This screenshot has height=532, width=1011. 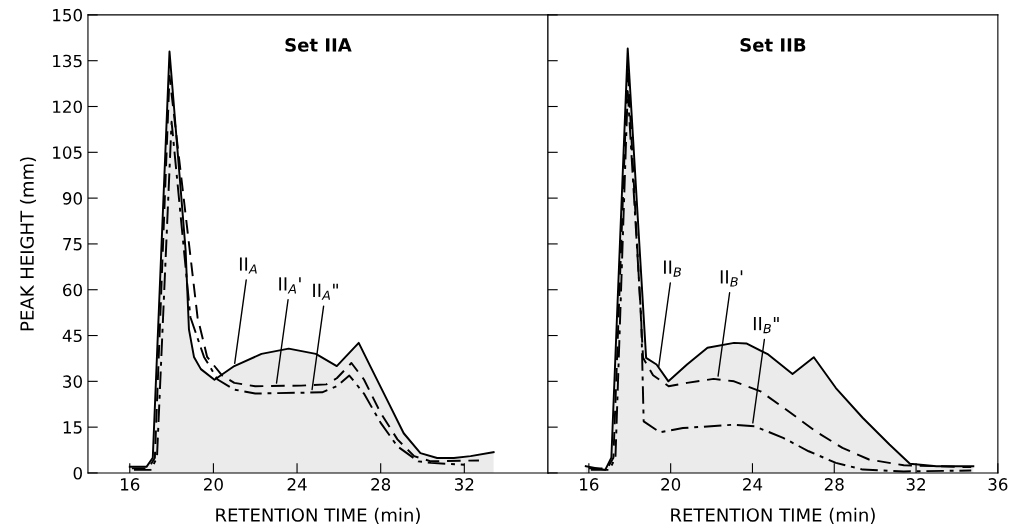 I want to click on y-tick-label: 135, so click(x=67, y=61).